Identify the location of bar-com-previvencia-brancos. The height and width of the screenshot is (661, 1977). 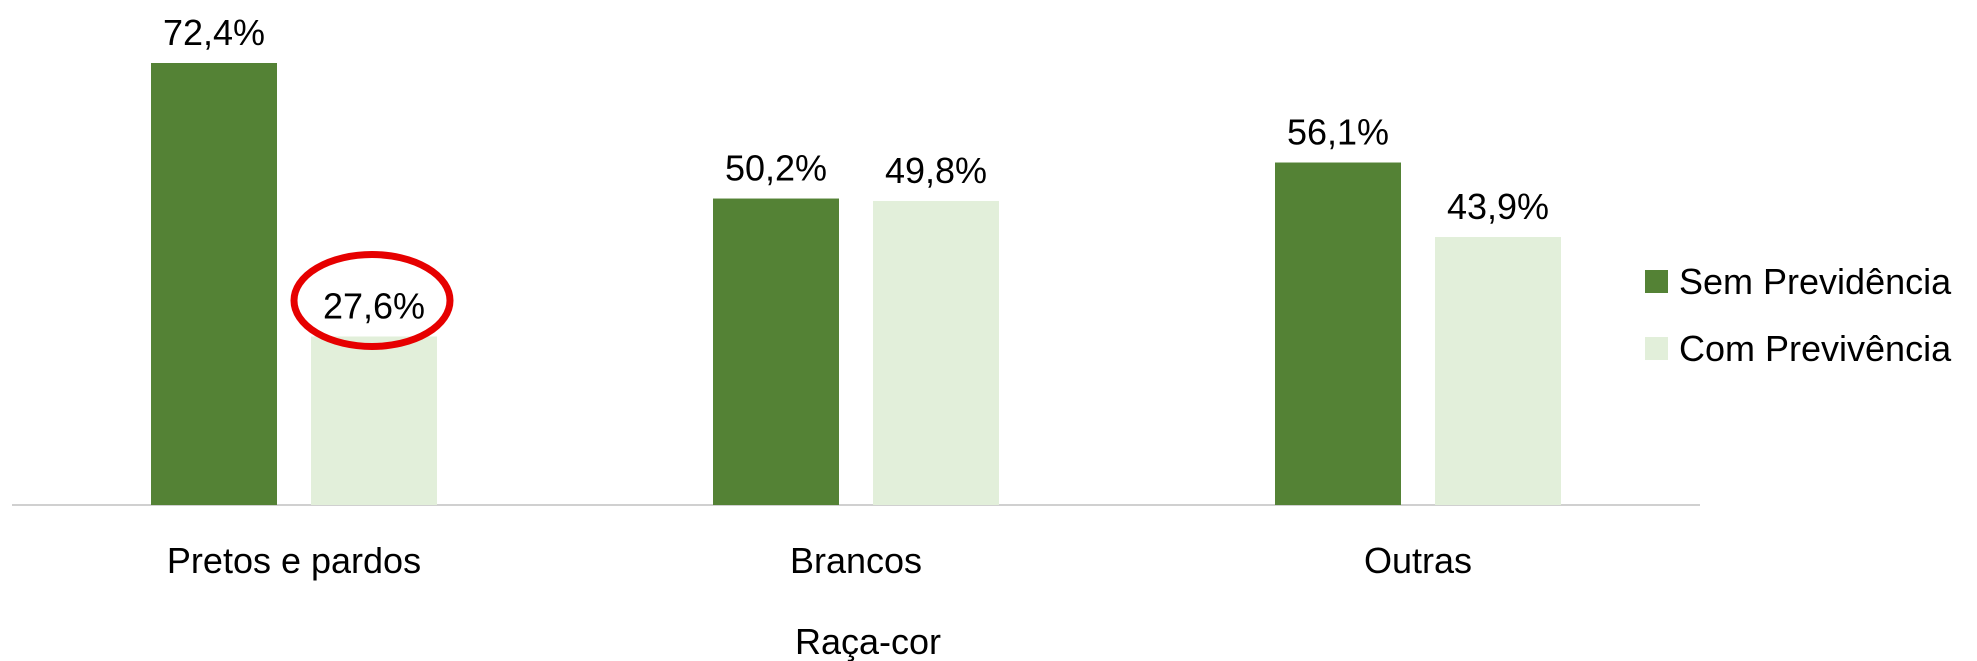
(936, 352).